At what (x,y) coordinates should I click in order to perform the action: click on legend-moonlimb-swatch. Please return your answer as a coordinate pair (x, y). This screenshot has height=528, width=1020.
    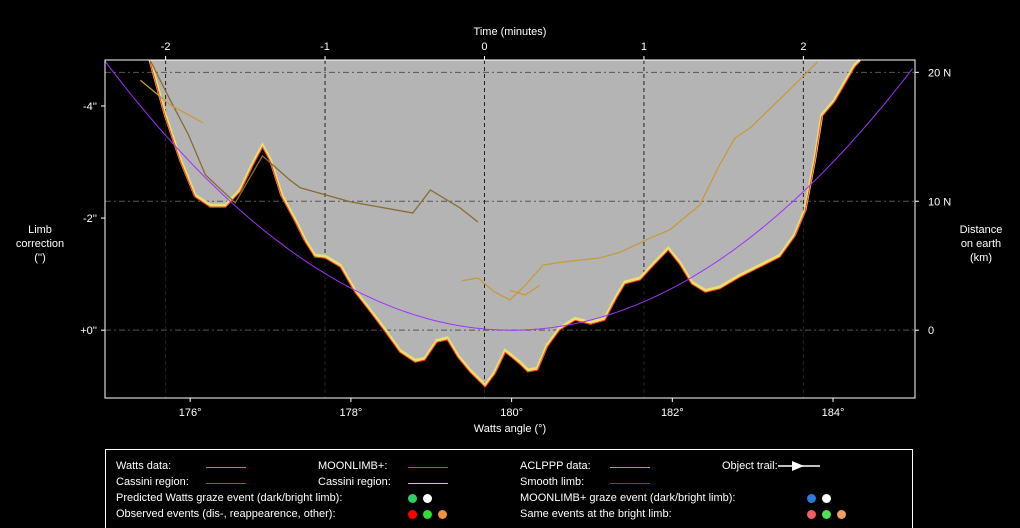
    Looking at the image, I should click on (428, 467).